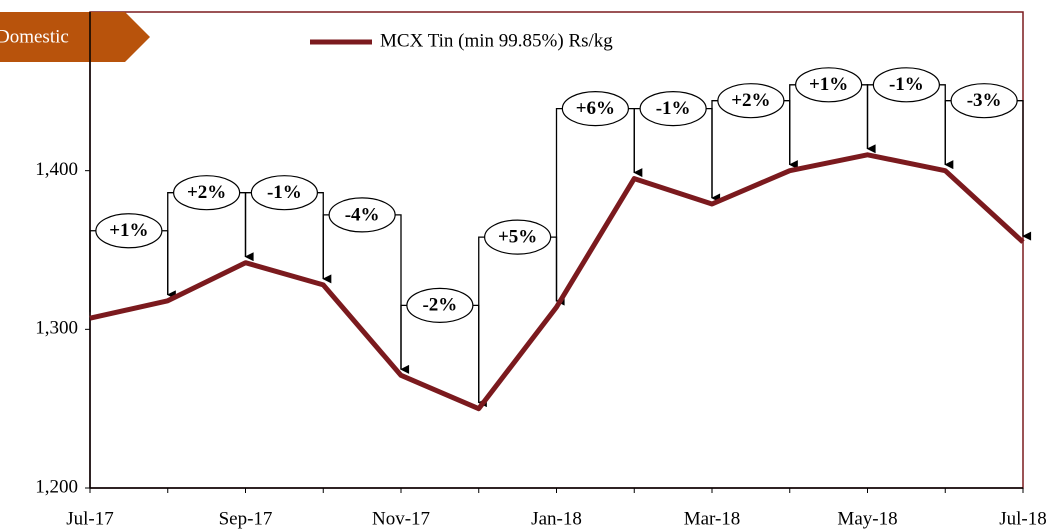  I want to click on y-tick-label: 1,300, so click(56, 328).